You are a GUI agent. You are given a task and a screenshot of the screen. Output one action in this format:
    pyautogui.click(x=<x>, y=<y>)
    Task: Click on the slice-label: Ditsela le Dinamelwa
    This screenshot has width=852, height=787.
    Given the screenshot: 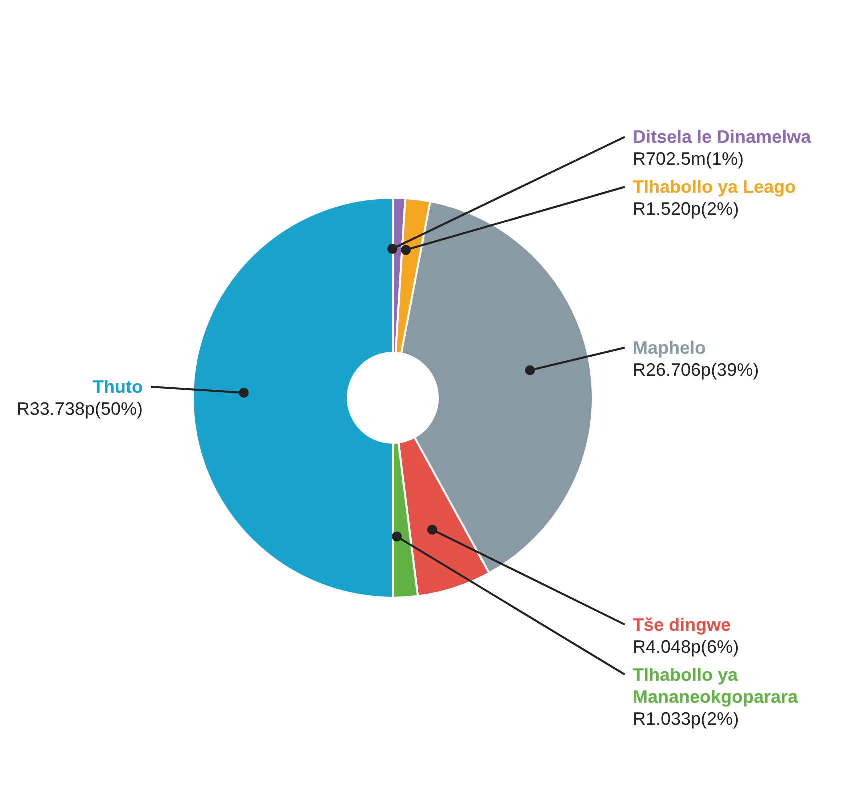 What is the action you would take?
    pyautogui.click(x=722, y=137)
    